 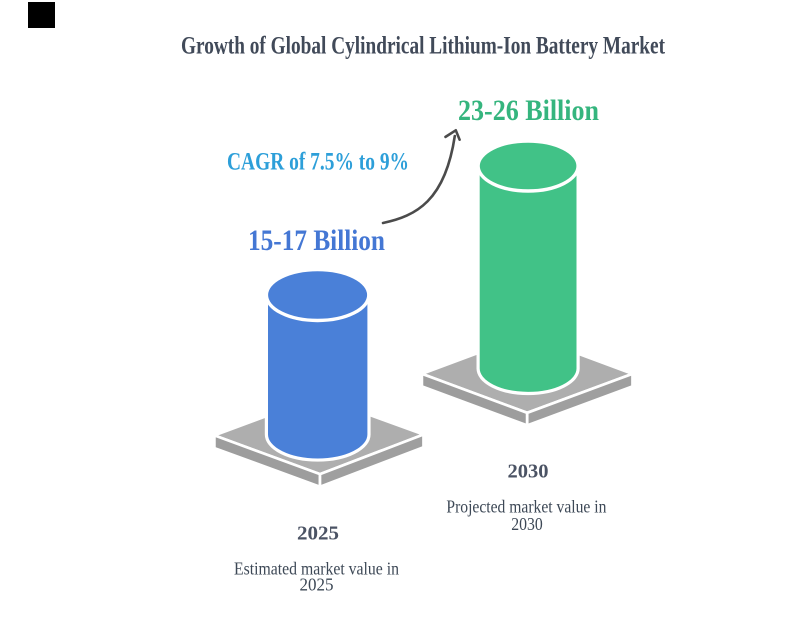 What do you see at coordinates (526, 507) in the screenshot?
I see `svg-text: Projected market value in` at bounding box center [526, 507].